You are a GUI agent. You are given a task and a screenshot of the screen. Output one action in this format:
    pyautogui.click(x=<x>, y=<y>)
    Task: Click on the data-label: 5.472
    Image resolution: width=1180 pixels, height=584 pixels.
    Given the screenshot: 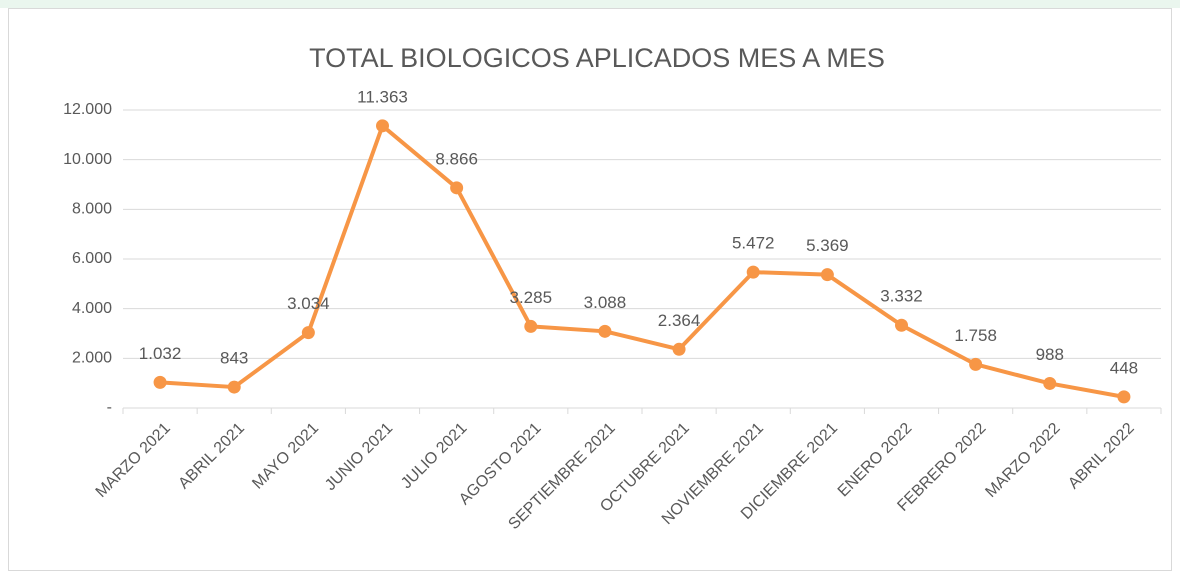 What is the action you would take?
    pyautogui.click(x=753, y=243)
    